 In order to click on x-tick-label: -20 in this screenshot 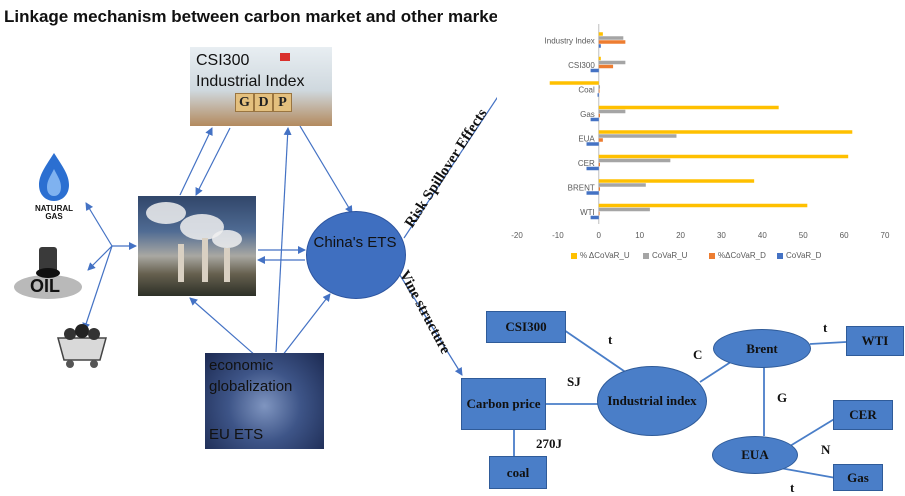, I will do `click(517, 235)`.